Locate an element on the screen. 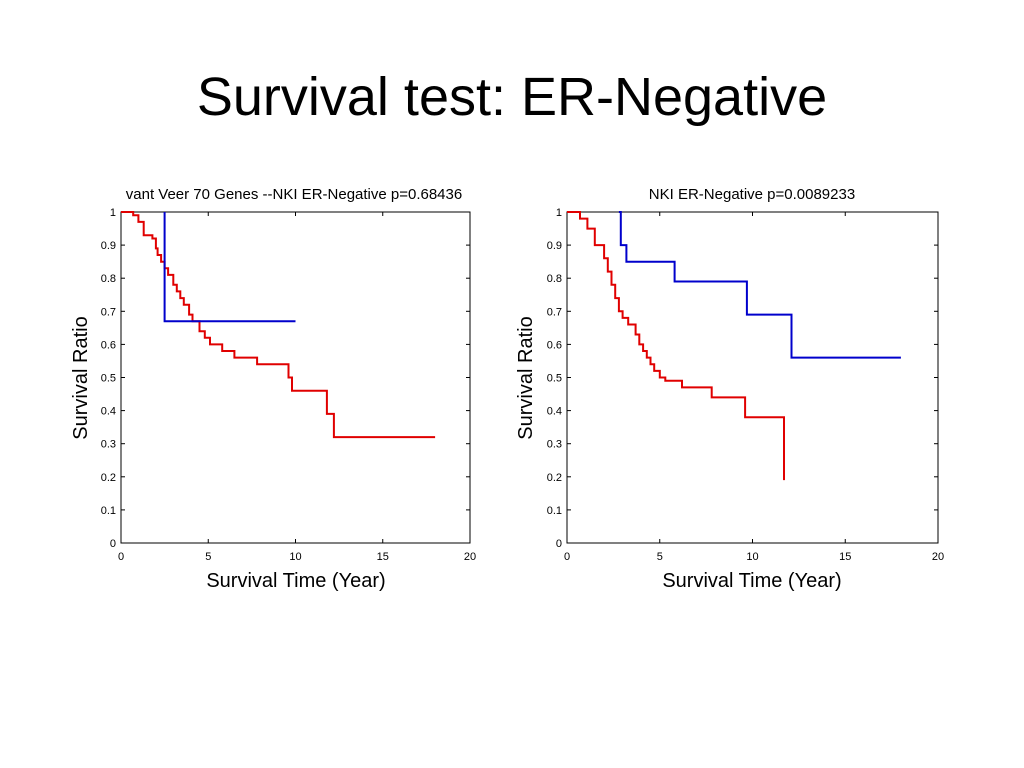 Image resolution: width=1024 pixels, height=768 pixels. left-y-tick-label: 0.3 is located at coordinates (108, 445).